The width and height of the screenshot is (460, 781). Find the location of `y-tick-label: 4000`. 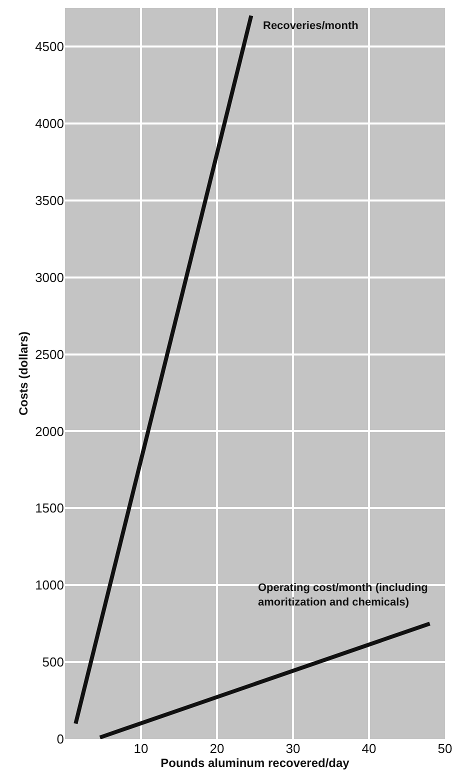

y-tick-label: 4000 is located at coordinates (49, 123).